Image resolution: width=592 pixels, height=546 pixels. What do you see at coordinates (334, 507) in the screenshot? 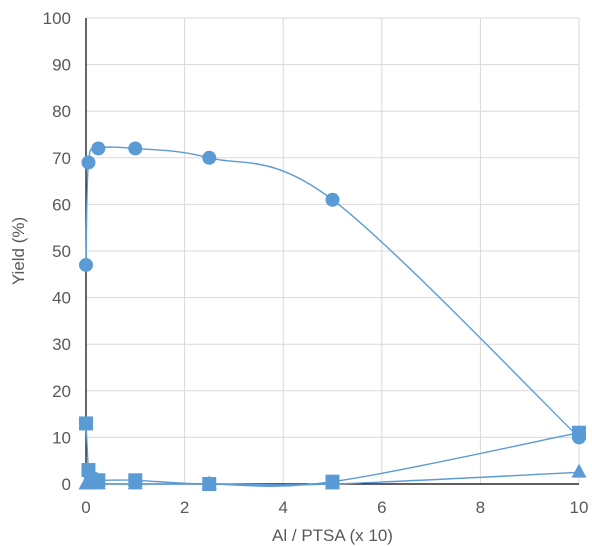
I see `x-tick-labels: 0 2 4 6 8 10` at bounding box center [334, 507].